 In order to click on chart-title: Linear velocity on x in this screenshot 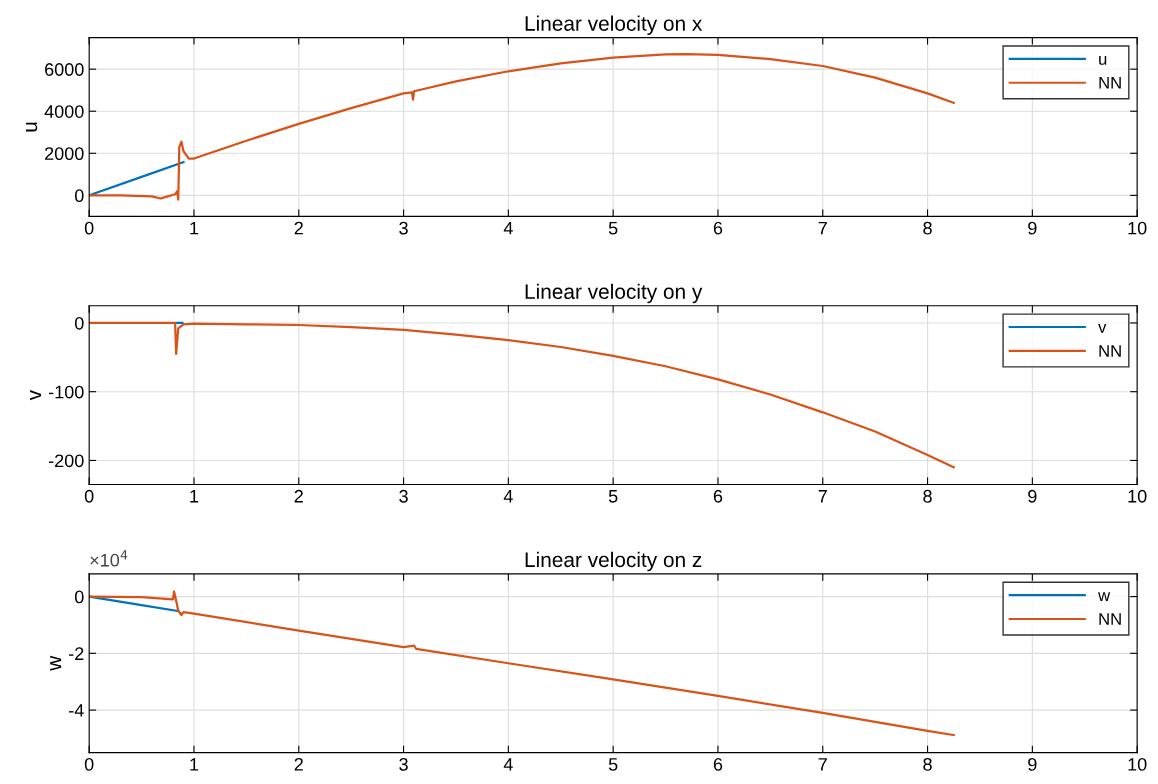, I will do `click(614, 25)`.